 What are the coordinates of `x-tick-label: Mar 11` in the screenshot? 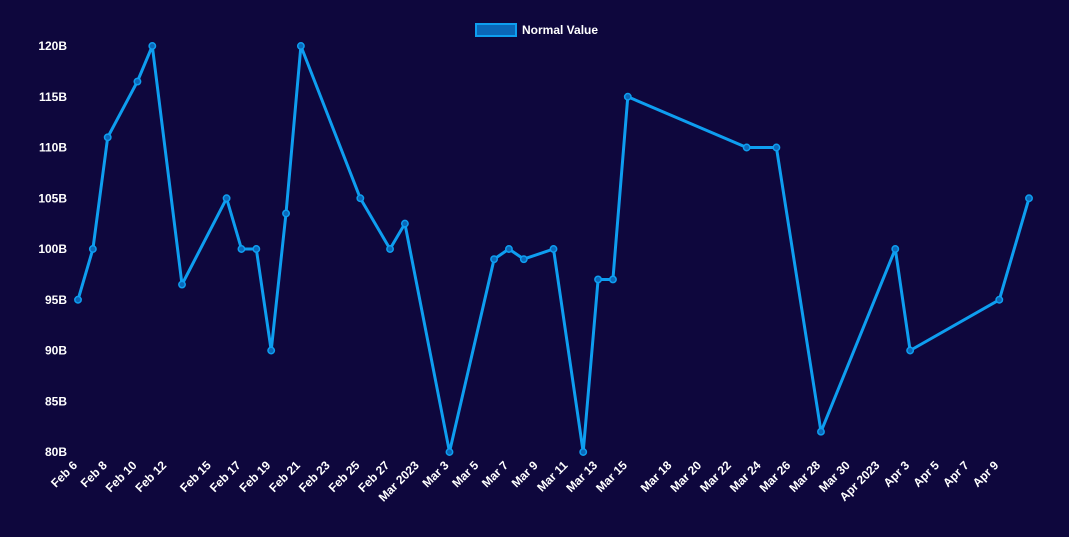 It's located at (552, 476).